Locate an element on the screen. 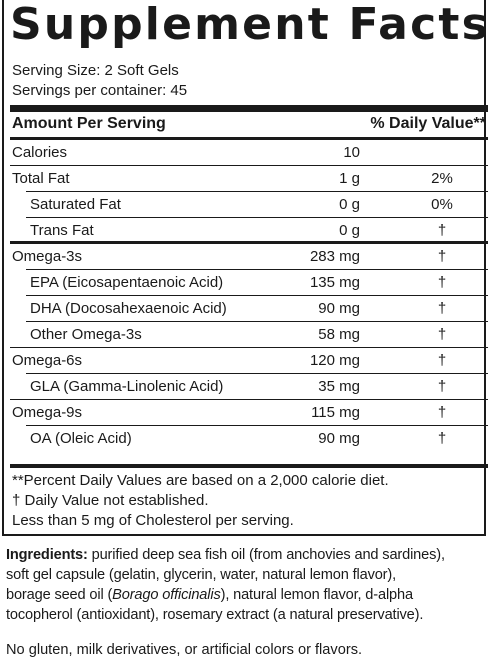 This screenshot has height=664, width=492. nutrient-row: Total Fat 1 g 2% is located at coordinates (249, 179).